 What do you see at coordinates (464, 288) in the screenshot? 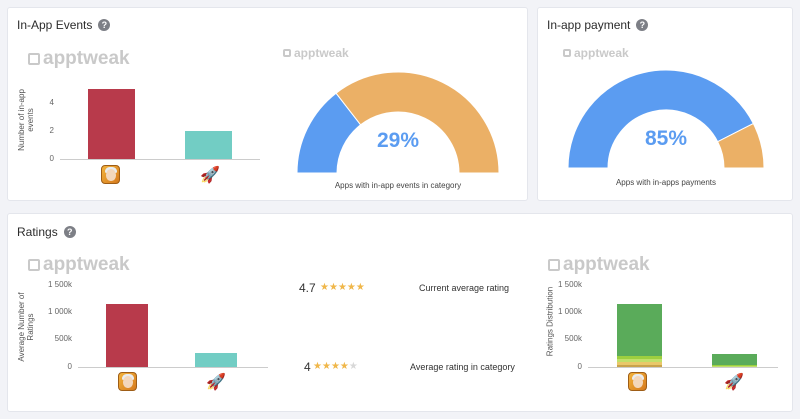
I see `current-rating-label: Current average rating` at bounding box center [464, 288].